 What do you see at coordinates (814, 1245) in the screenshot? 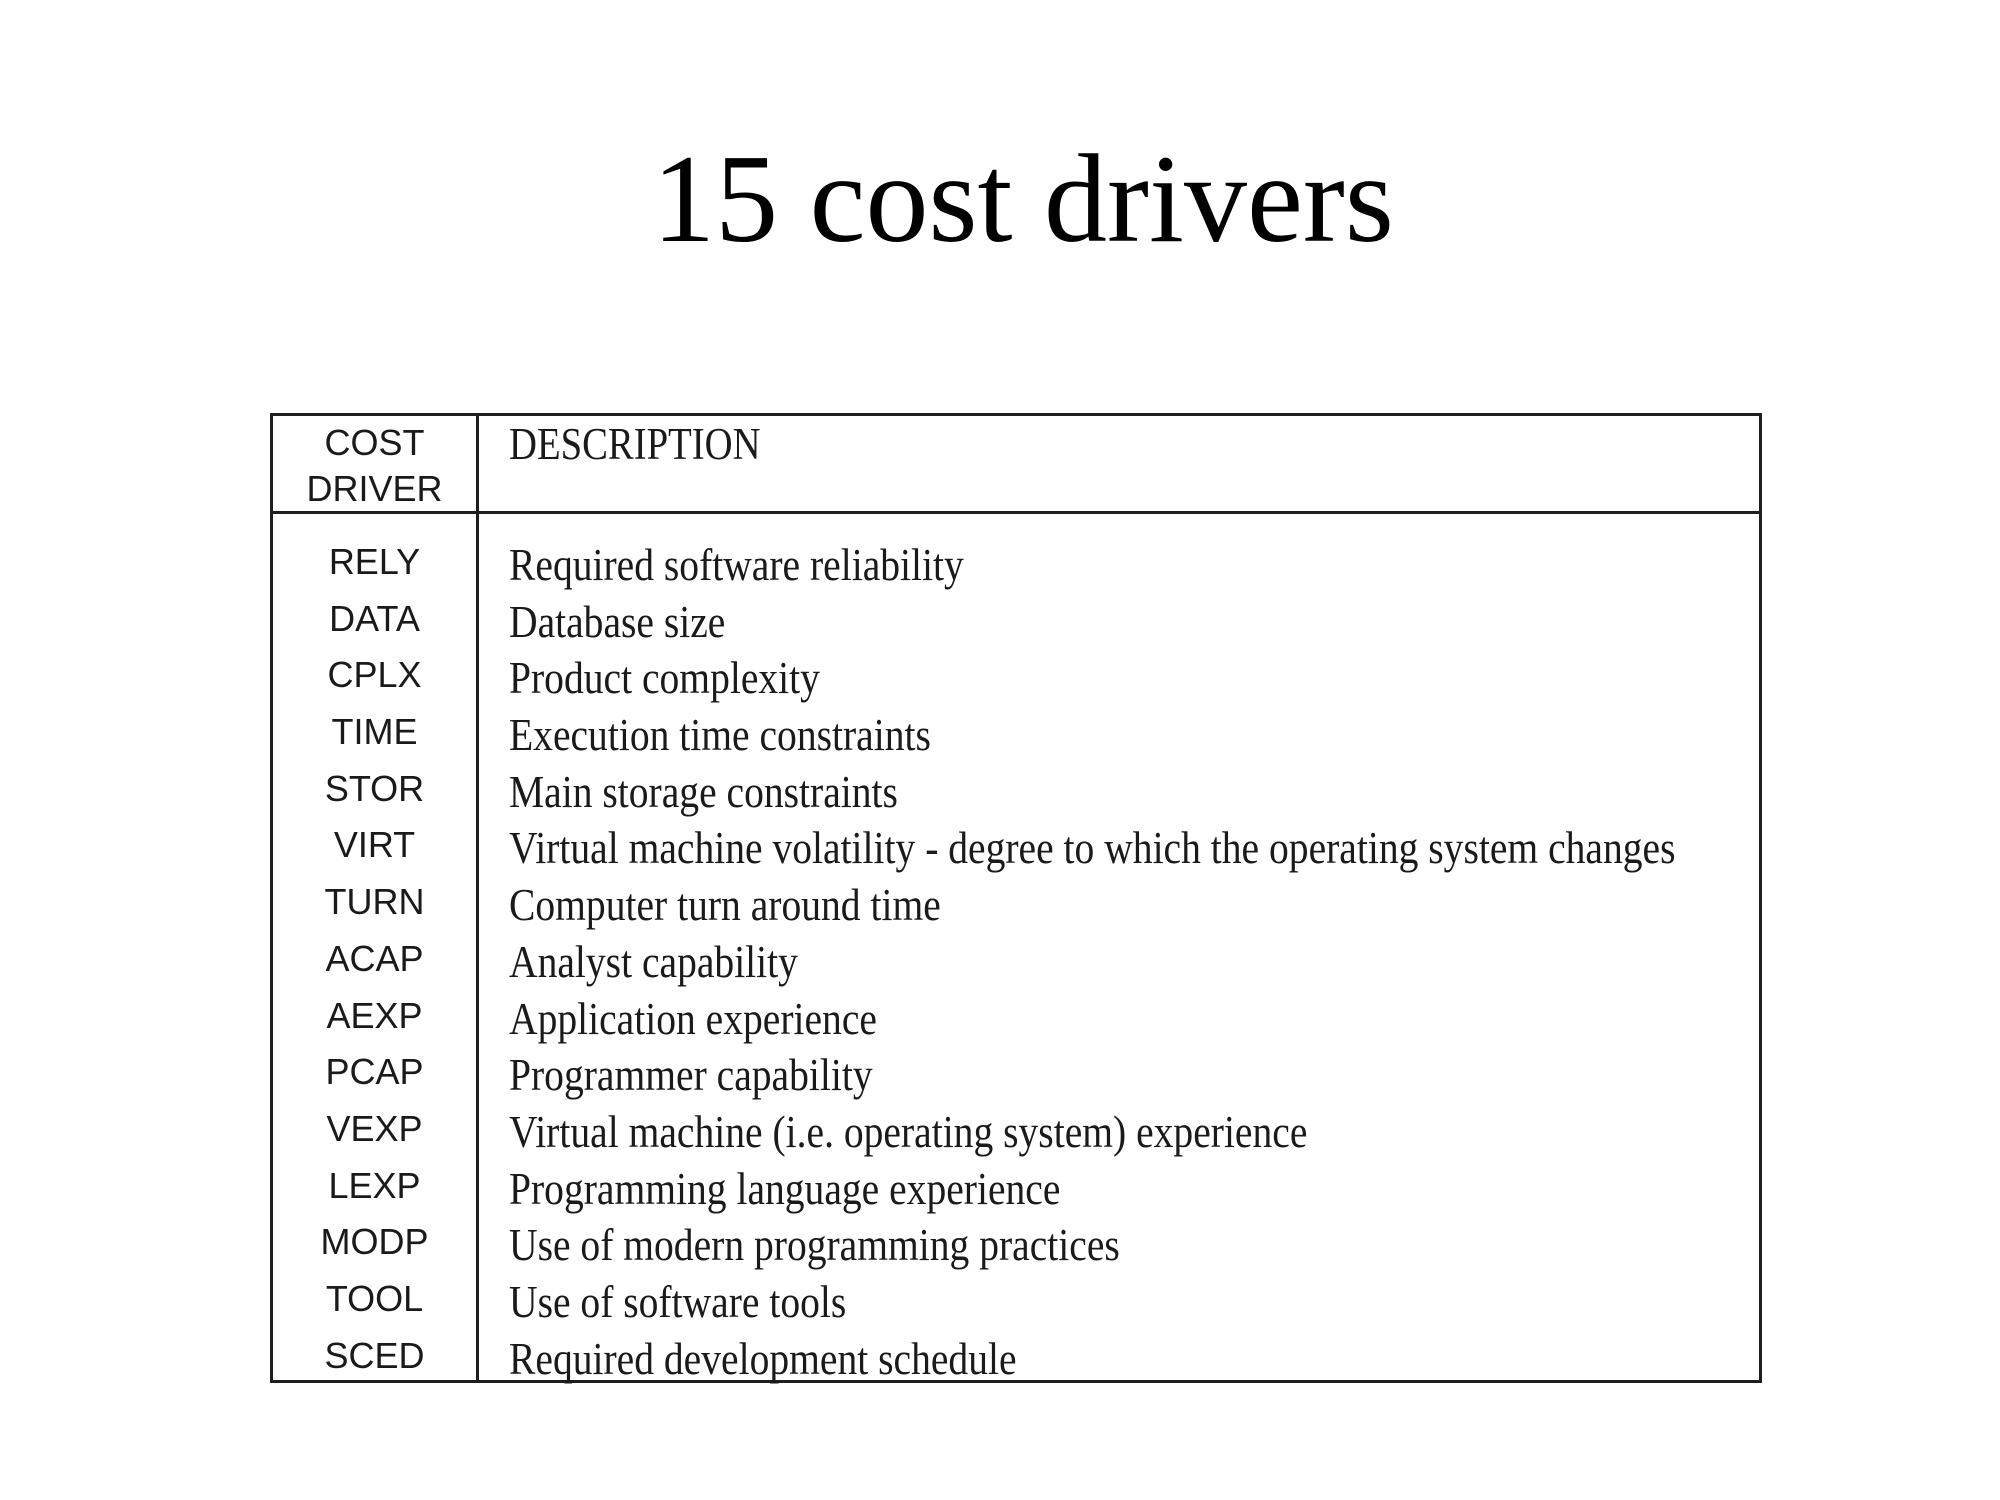
I see `cost-driver-description: Use of modern programming practices` at bounding box center [814, 1245].